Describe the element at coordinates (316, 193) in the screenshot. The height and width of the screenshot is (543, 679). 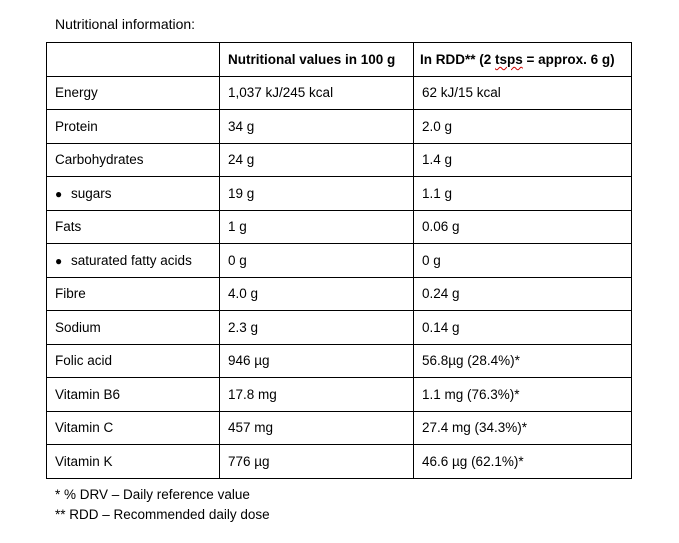
I see `per-100g-value: 19 g` at that location.